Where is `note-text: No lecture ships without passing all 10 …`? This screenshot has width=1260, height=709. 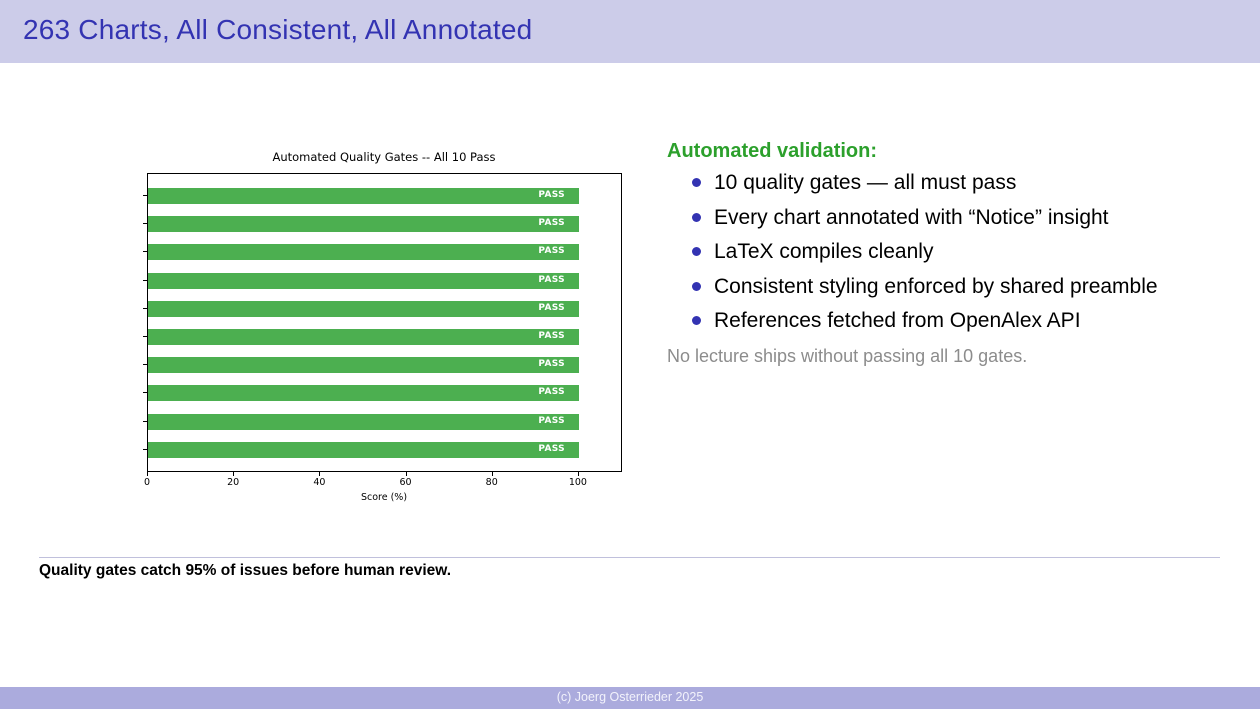
note-text: No lecture ships without passing all 10 … is located at coordinates (847, 355).